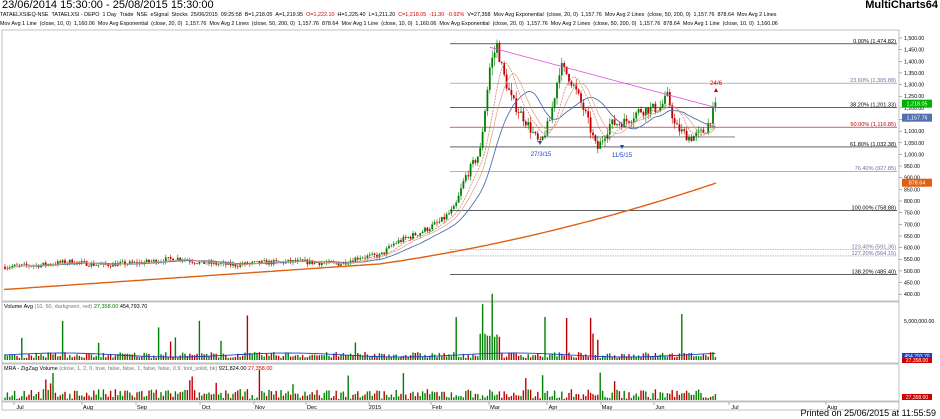 Image resolution: width=940 pixels, height=419 pixels. What do you see at coordinates (912, 190) in the screenshot?
I see `price-tick-label: 850.00` at bounding box center [912, 190].